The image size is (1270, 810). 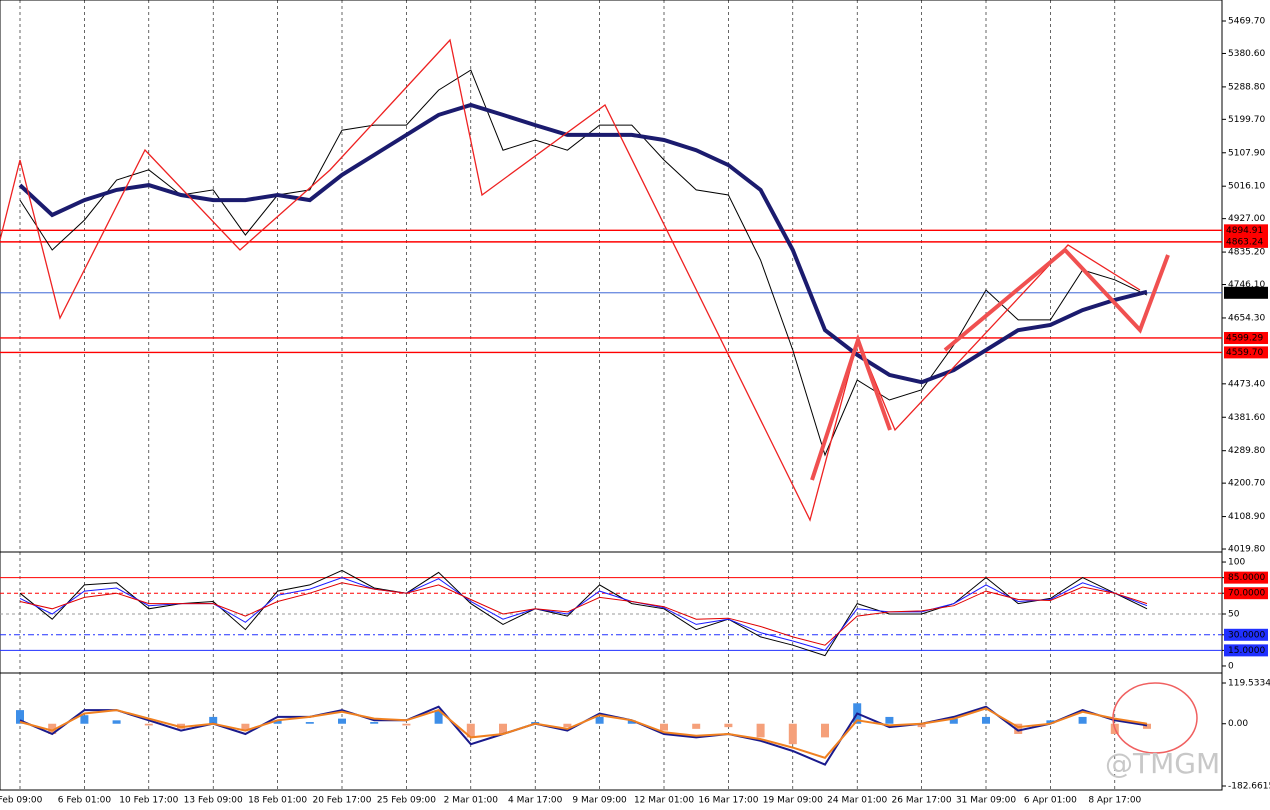 I want to click on x-tick-label: 31 Mar 09:00, so click(x=986, y=801).